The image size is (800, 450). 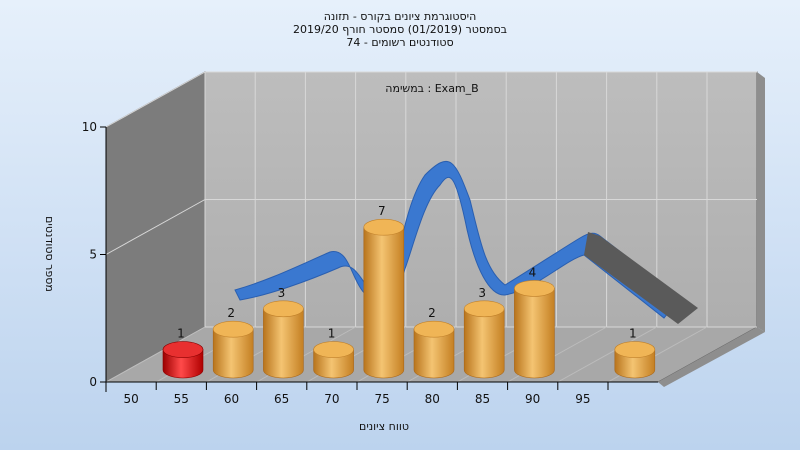 What do you see at coordinates (532, 399) in the screenshot?
I see `x-tick-label: 90` at bounding box center [532, 399].